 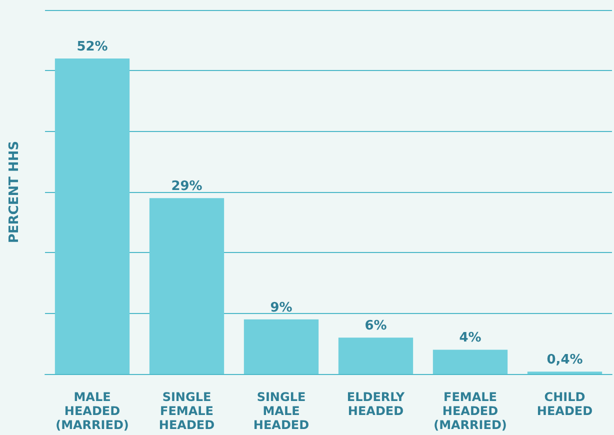 What do you see at coordinates (92, 47) in the screenshot?
I see `data-label: 52%` at bounding box center [92, 47].